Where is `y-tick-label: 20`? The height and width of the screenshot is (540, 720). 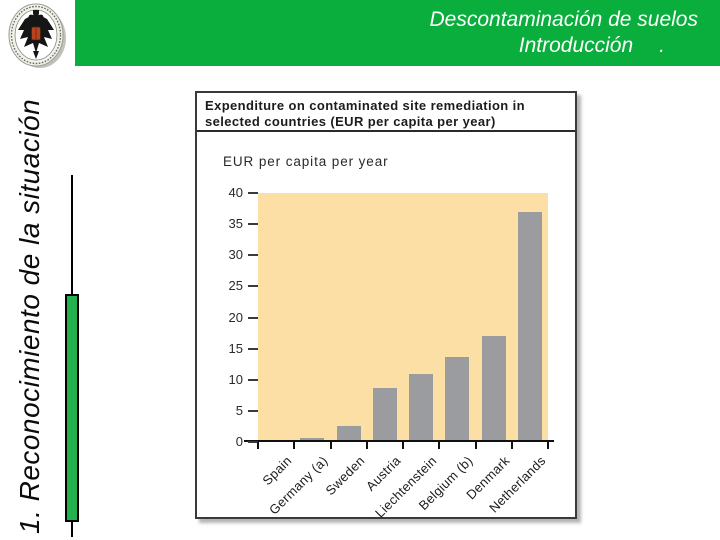 y-tick-label: 20 is located at coordinates (235, 317).